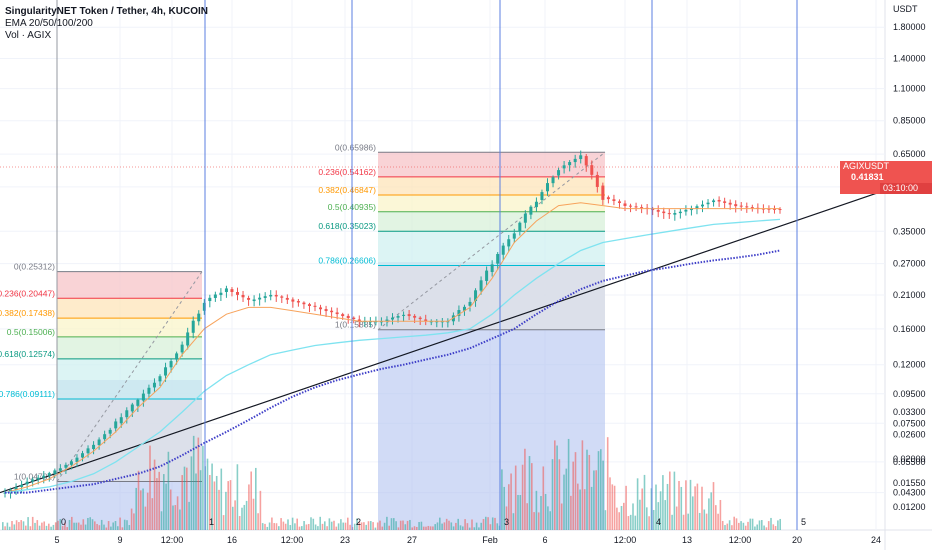 Image resolution: width=932 pixels, height=550 pixels. I want to click on y-tick-label: 1.80000, so click(909, 27).